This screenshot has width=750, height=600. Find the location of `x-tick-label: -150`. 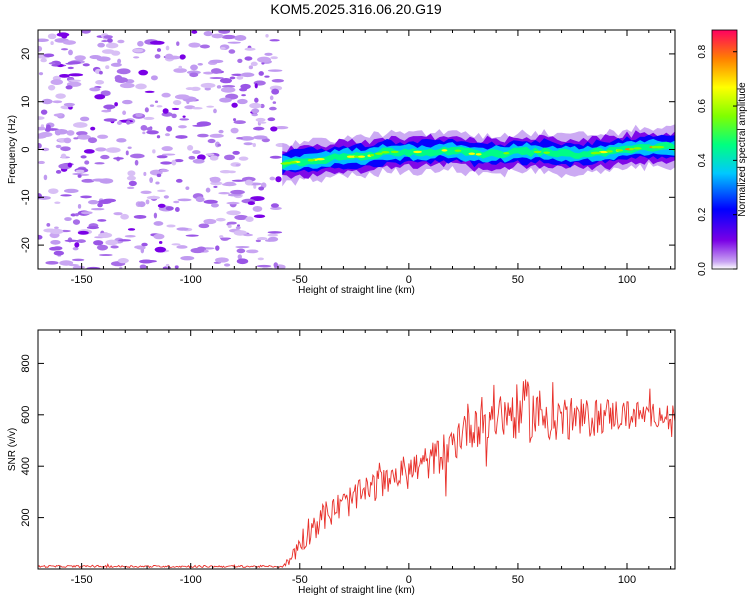

x-tick-label: -150 is located at coordinates (82, 580).